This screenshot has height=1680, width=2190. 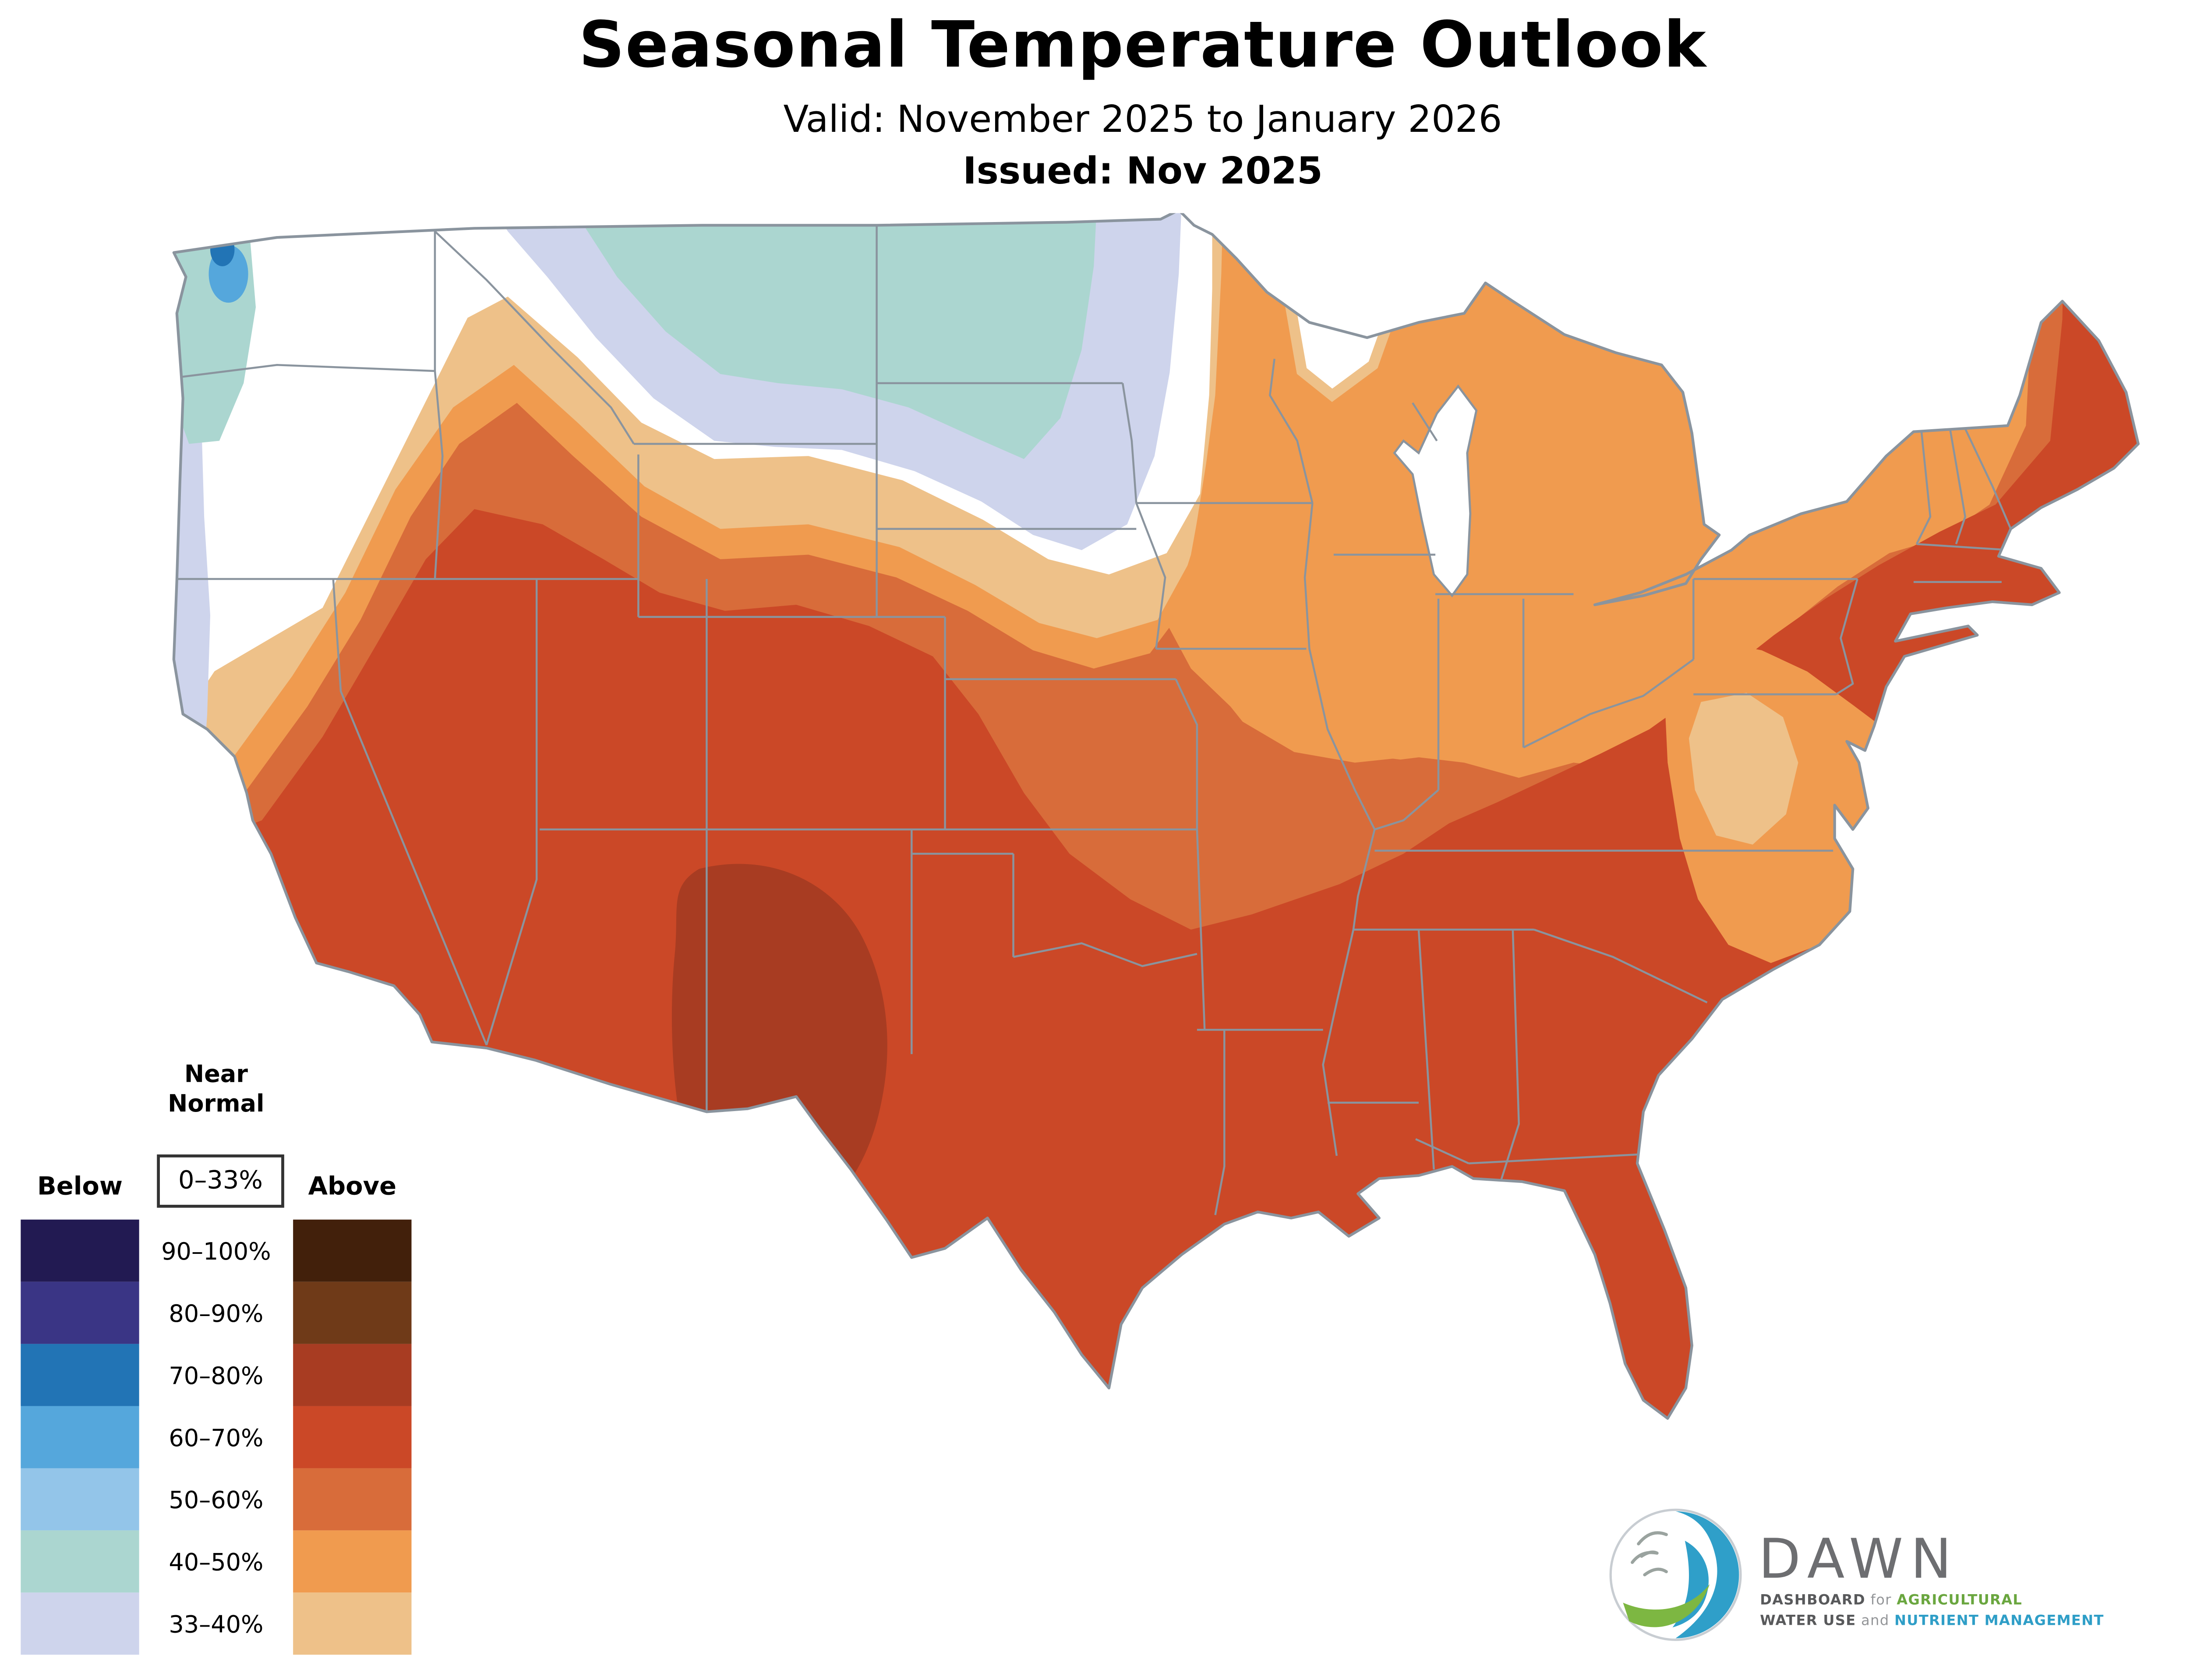 I want to click on tagline-water-use: WATER USE, so click(x=1808, y=1621).